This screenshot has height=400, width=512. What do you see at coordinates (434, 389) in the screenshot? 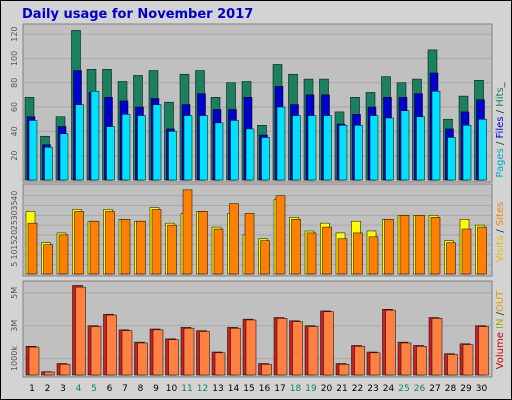
I see `x-tick-label-day-27: 27` at bounding box center [434, 389].